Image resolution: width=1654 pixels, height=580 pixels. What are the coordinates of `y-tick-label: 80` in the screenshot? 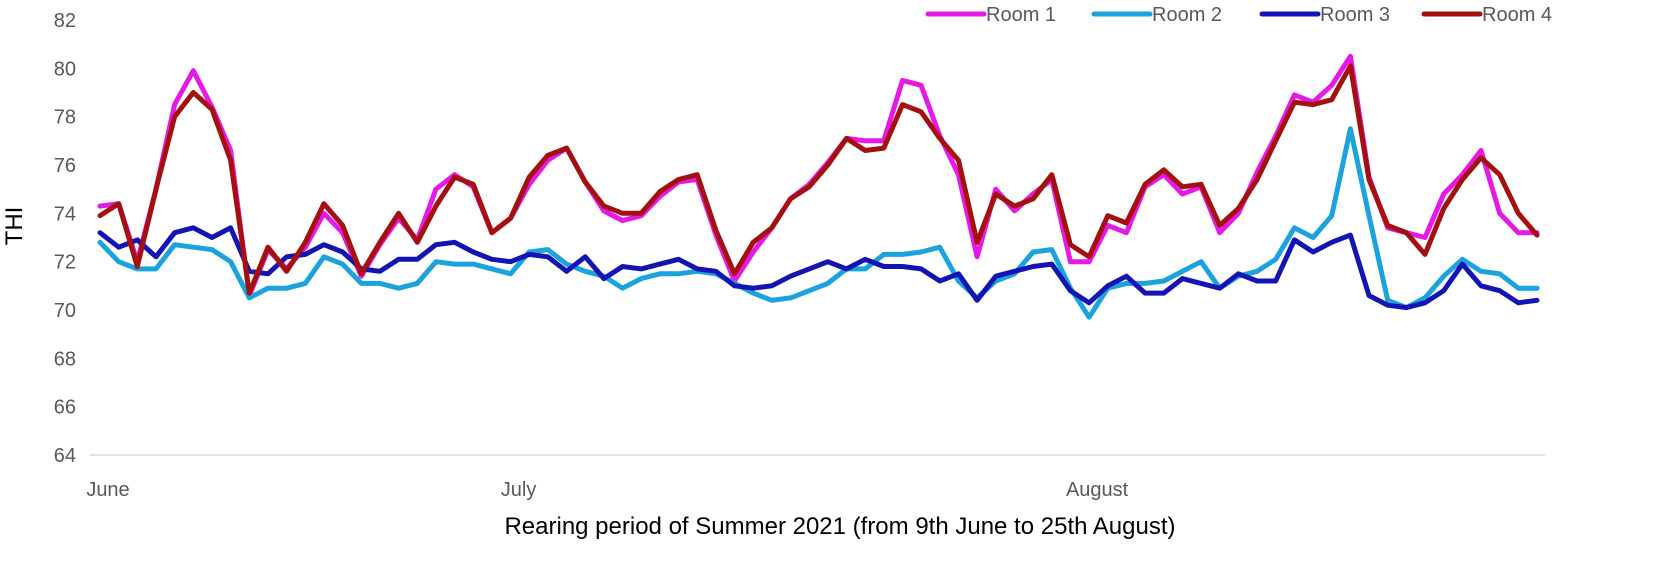 It's located at (65, 69).